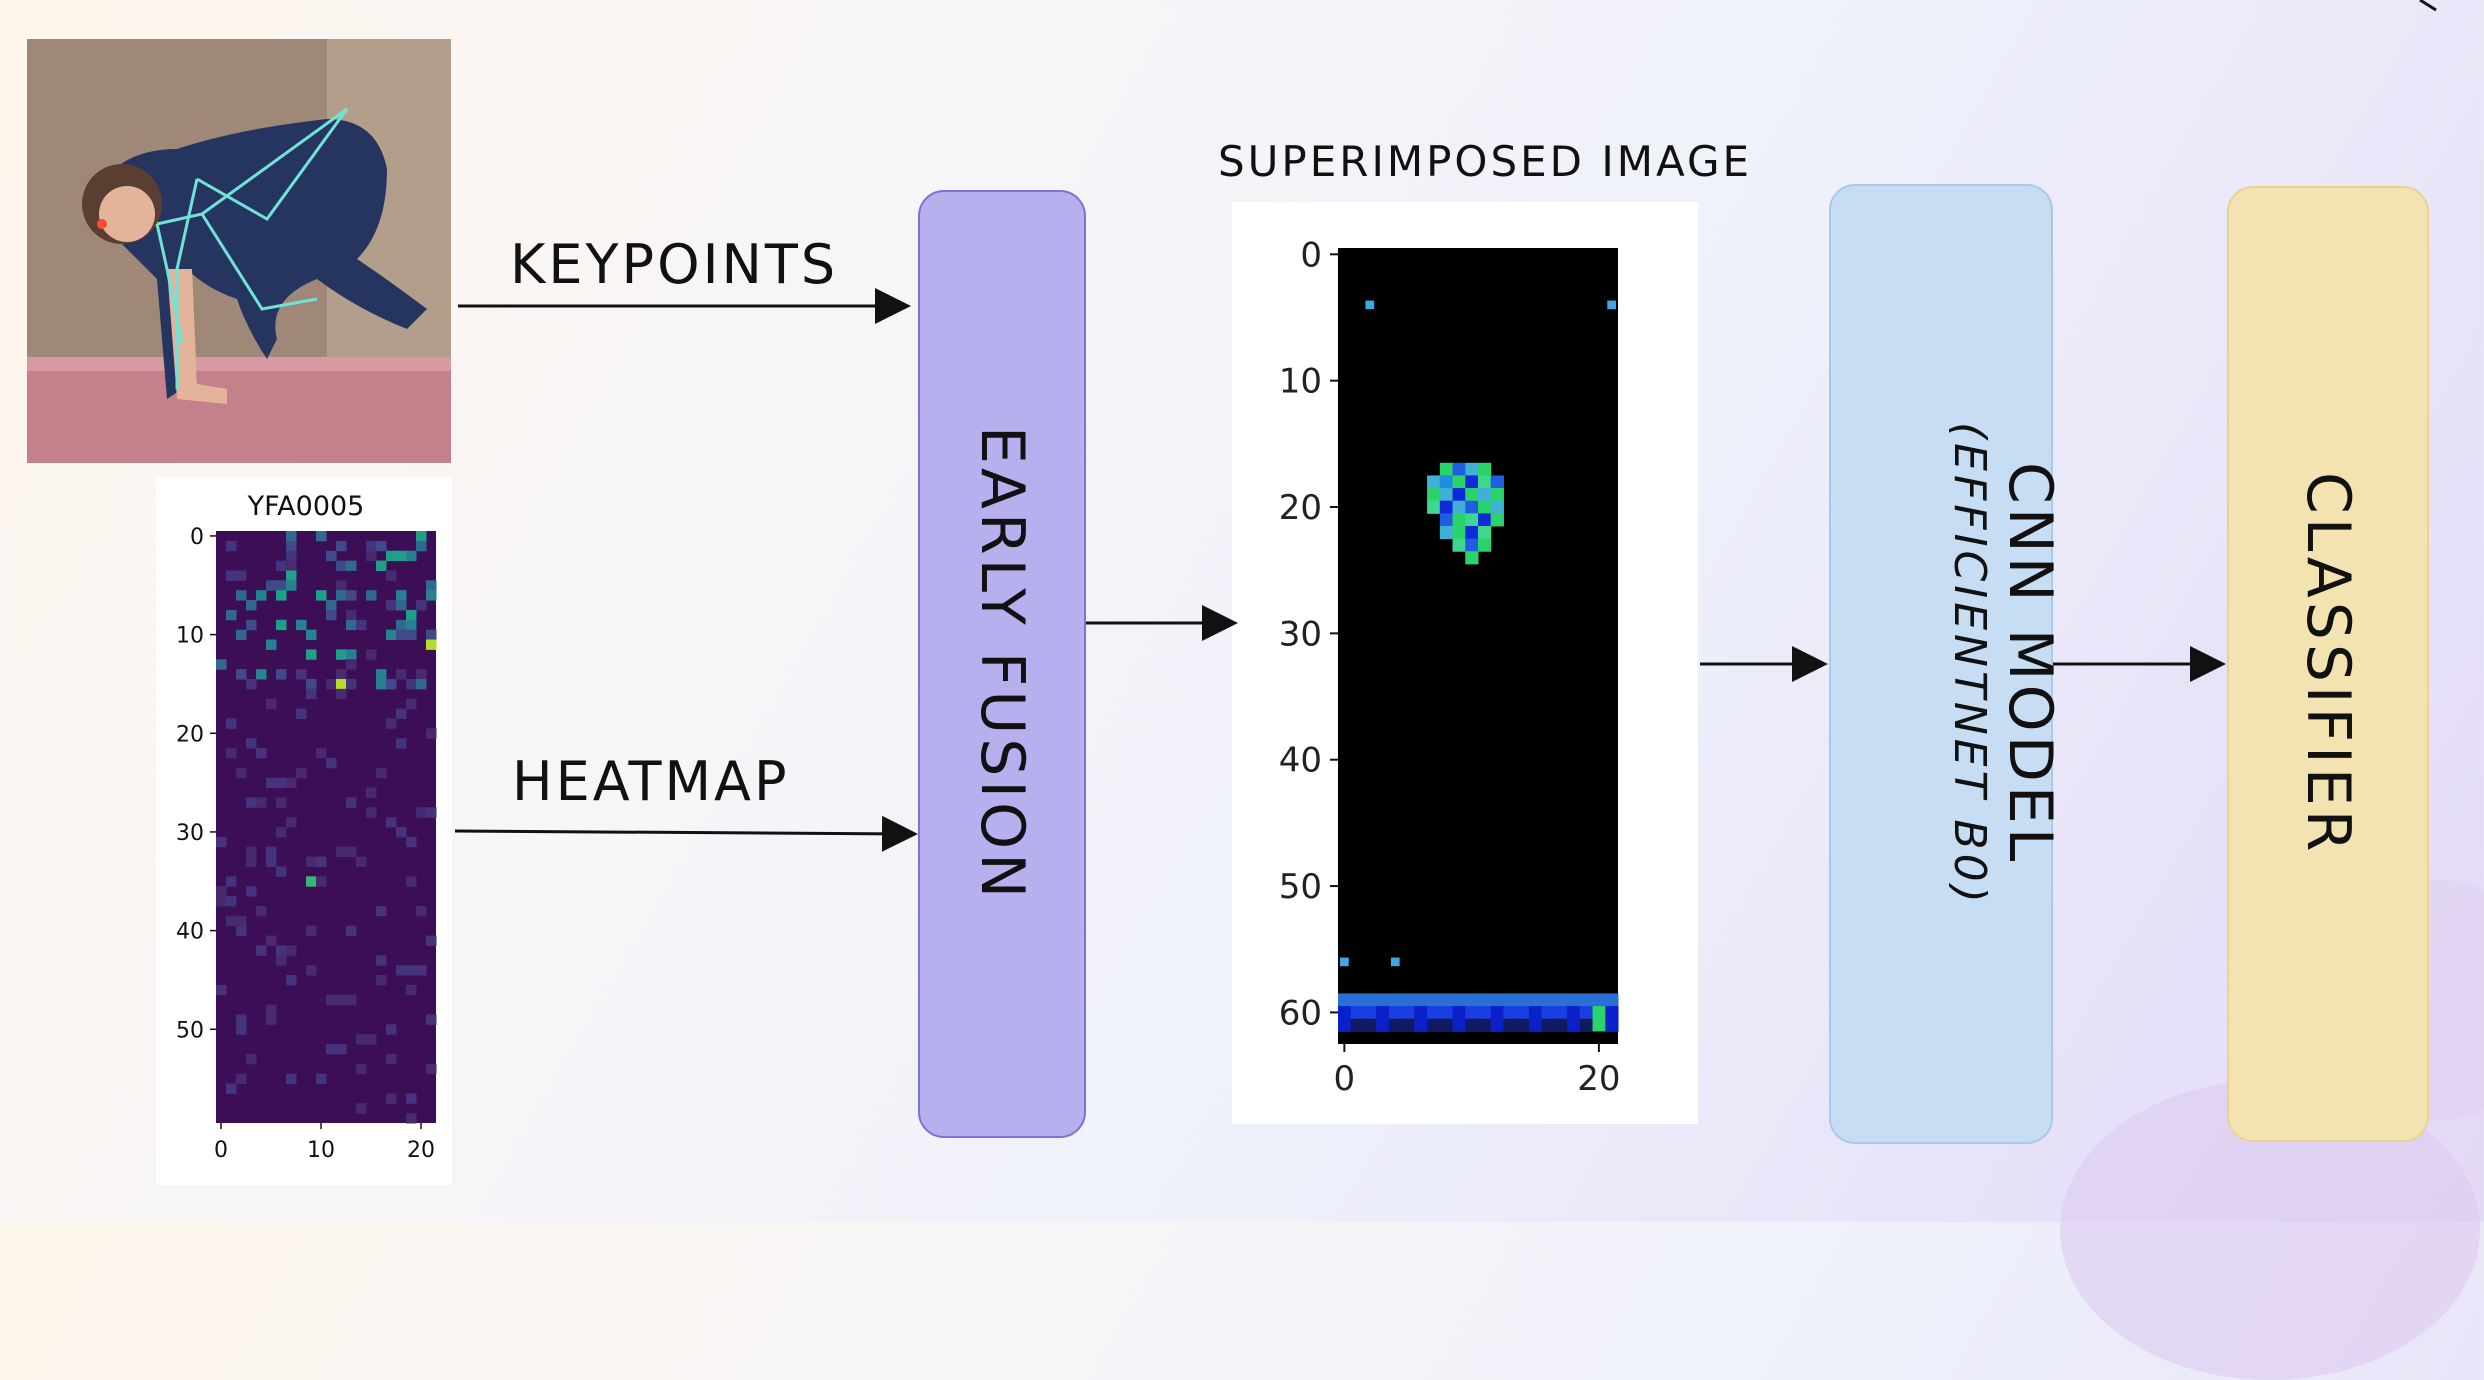 This screenshot has width=2484, height=1380. I want to click on heatmap-ytick-label: 50, so click(190, 1030).